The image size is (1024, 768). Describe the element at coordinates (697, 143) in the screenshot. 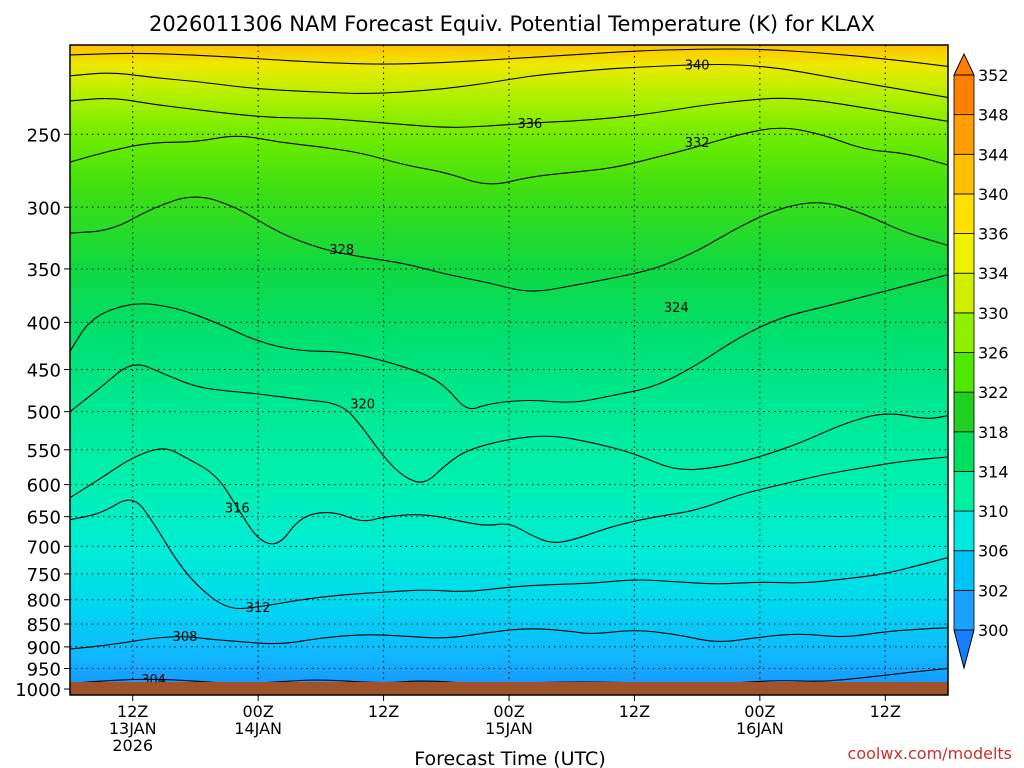

I see `contour-label: 332` at that location.